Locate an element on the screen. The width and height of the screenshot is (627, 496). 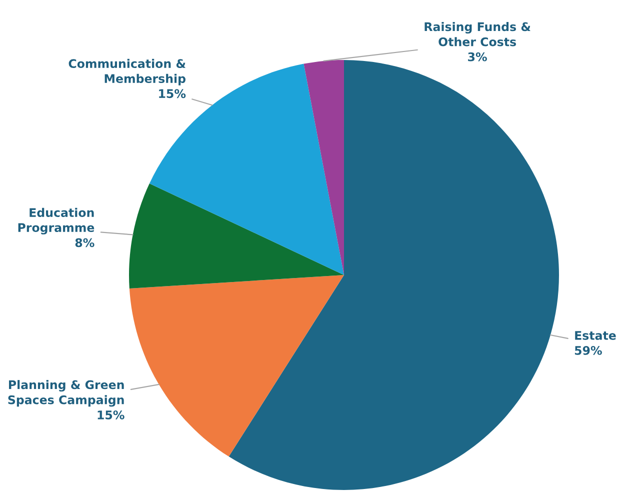
slice-label: Planning & Green Spaces Campaign is located at coordinates (66, 393).